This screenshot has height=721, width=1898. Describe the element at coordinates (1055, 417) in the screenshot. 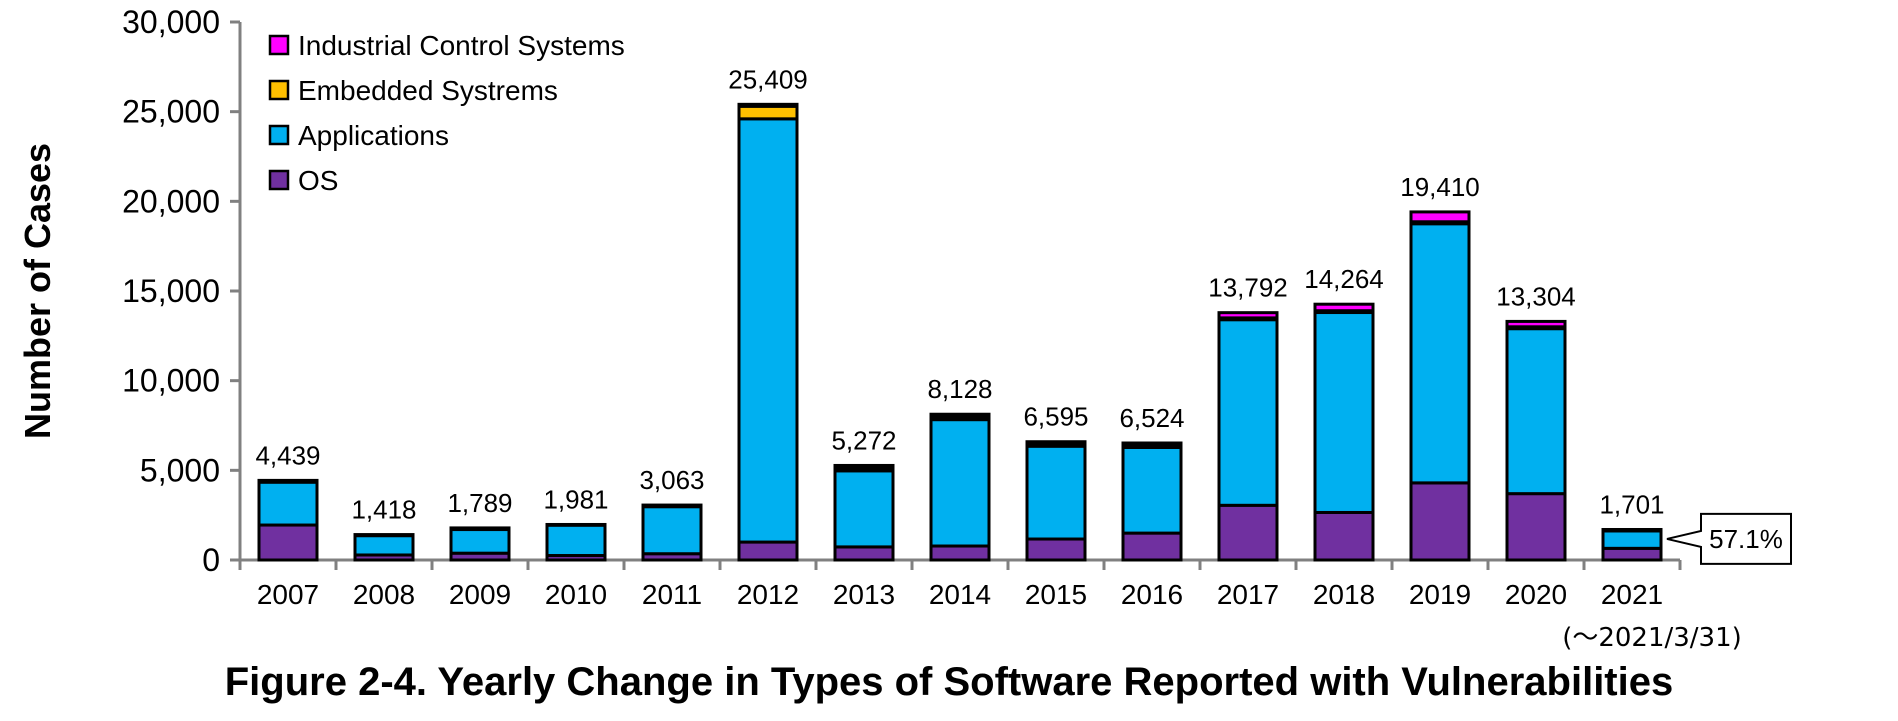

I see `bar-total-label: 6,595` at that location.